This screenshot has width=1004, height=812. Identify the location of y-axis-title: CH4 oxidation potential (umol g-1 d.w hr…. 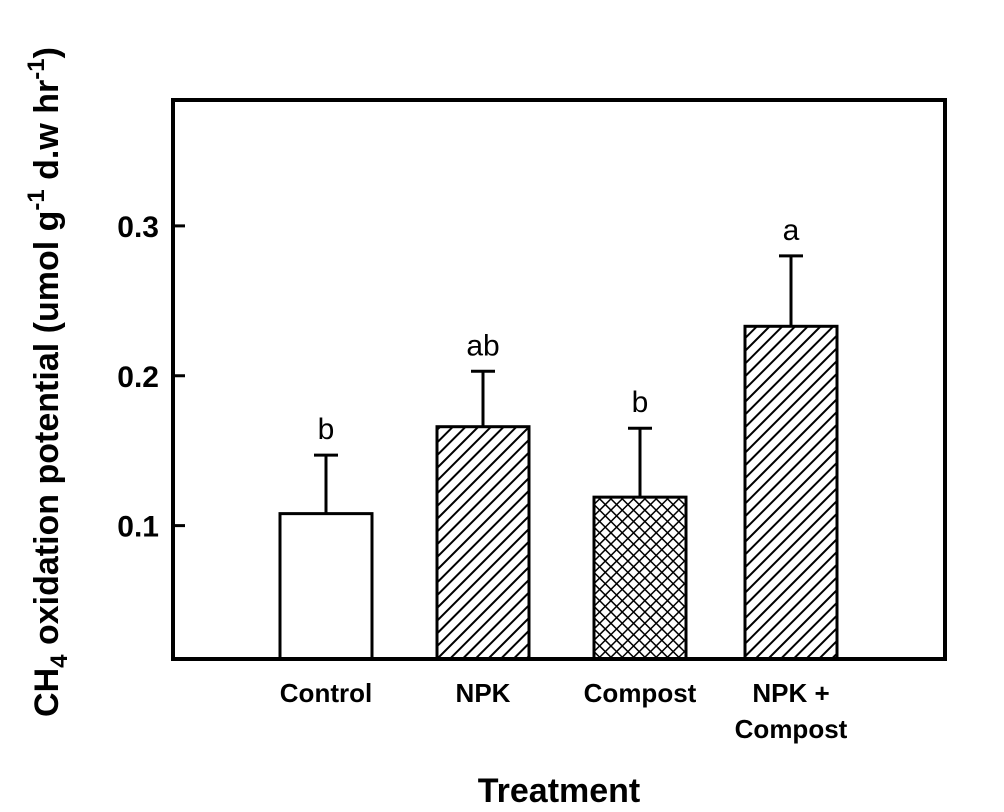
(48, 382).